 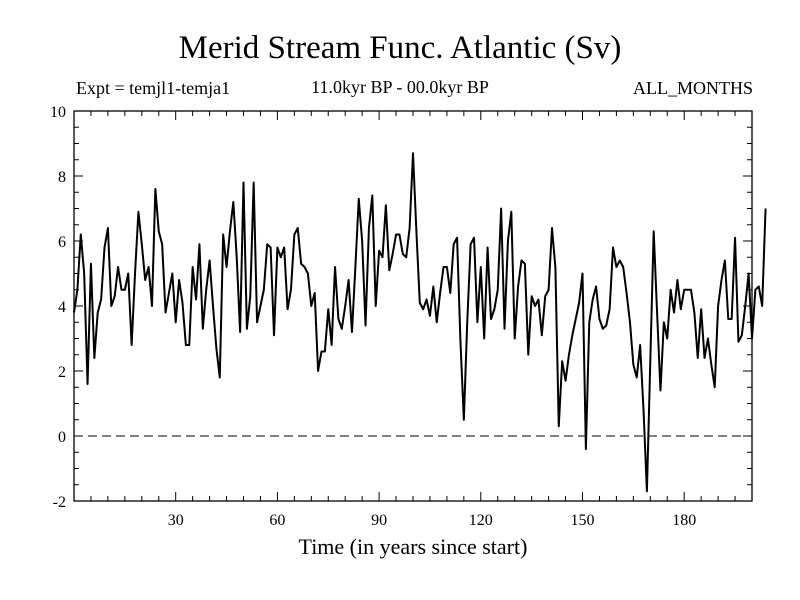 What do you see at coordinates (400, 87) in the screenshot?
I see `time-range-label: 11.0kyr BP - 00.0kyr BP` at bounding box center [400, 87].